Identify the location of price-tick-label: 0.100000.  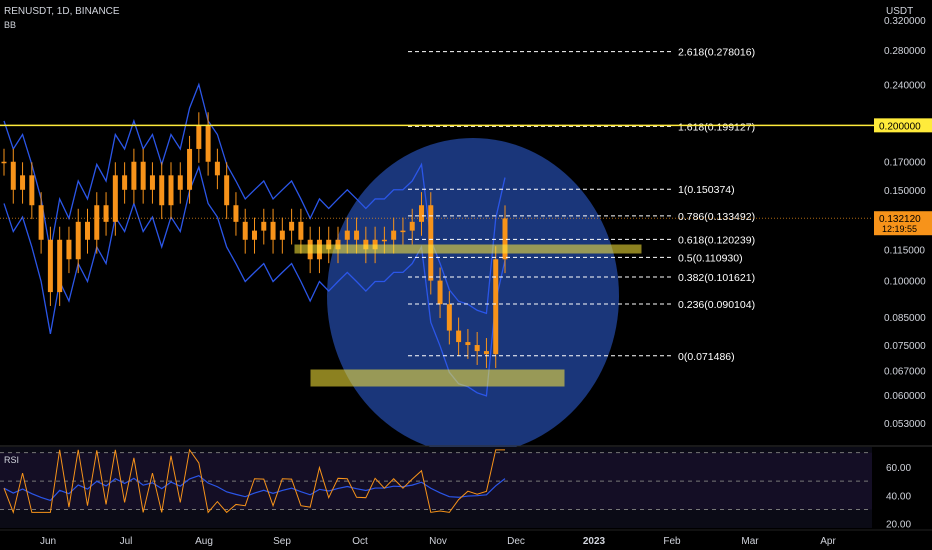
(905, 282).